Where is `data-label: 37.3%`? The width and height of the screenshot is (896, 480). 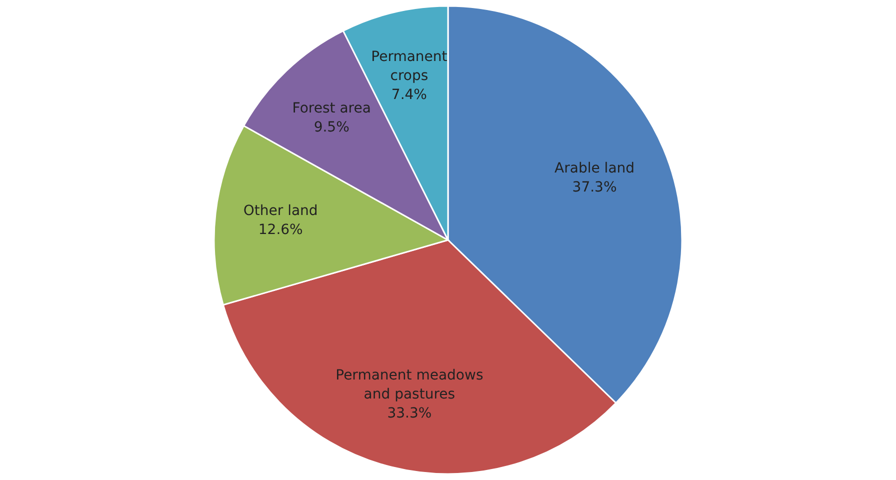
data-label: 37.3% is located at coordinates (594, 187).